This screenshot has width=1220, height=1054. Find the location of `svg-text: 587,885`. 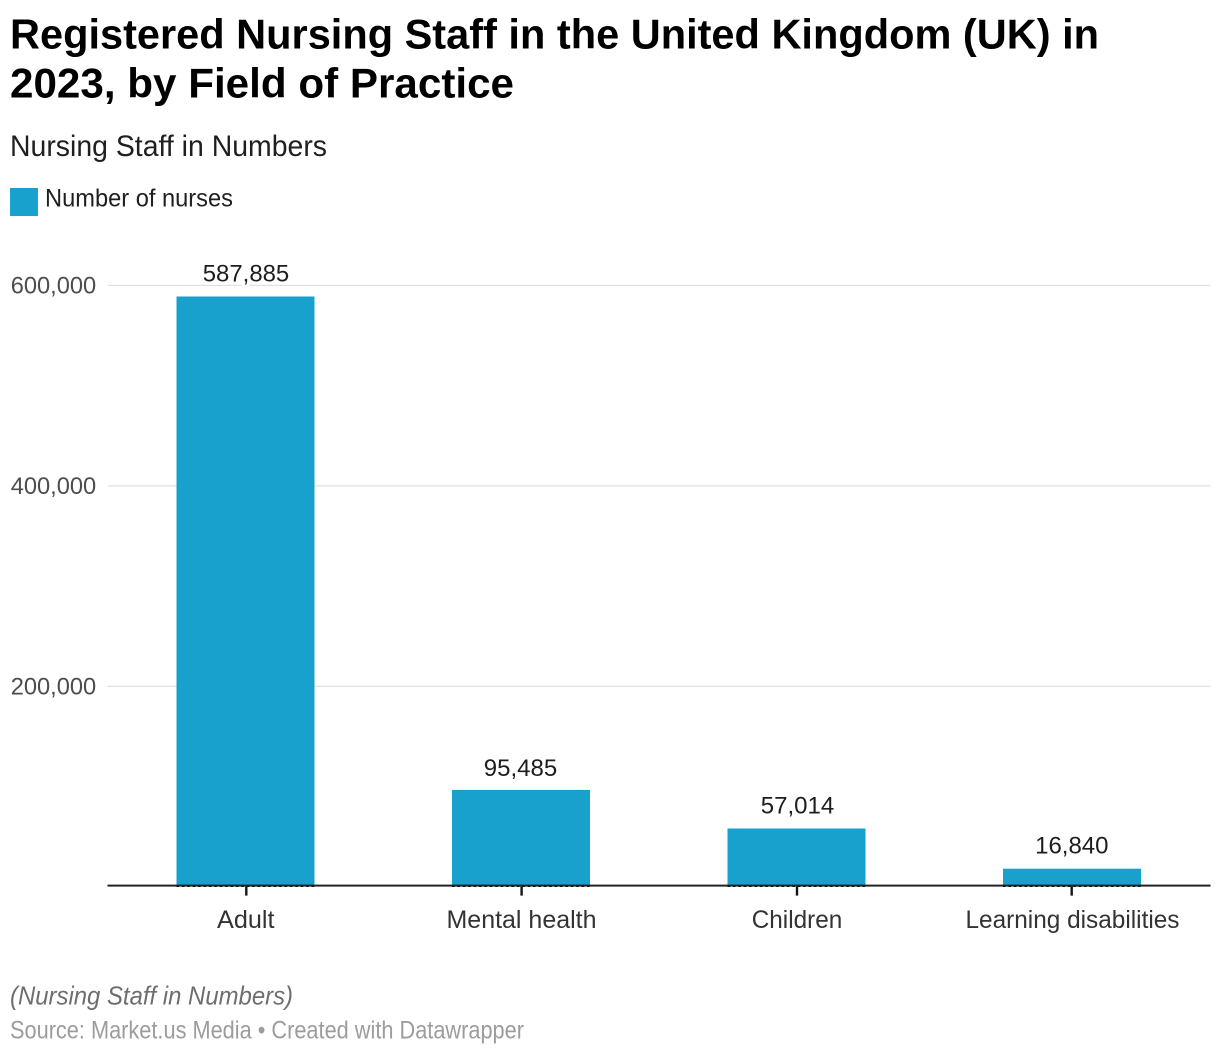

svg-text: 587,885 is located at coordinates (246, 274).